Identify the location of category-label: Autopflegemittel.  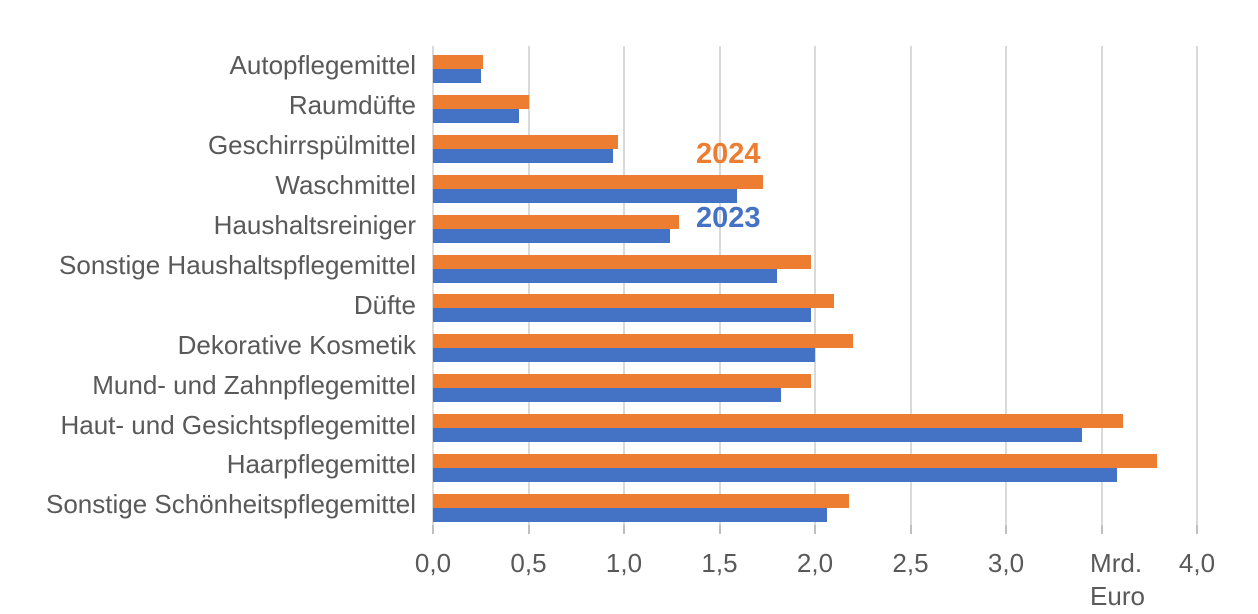
(322, 65).